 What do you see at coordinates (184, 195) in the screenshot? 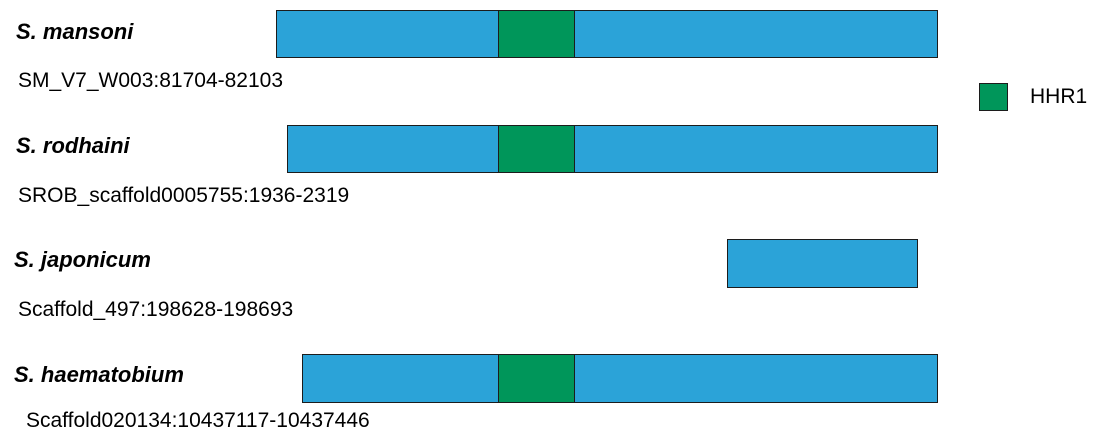
I see `locus-label: SROB_scaffold0005755:1936-2319` at bounding box center [184, 195].